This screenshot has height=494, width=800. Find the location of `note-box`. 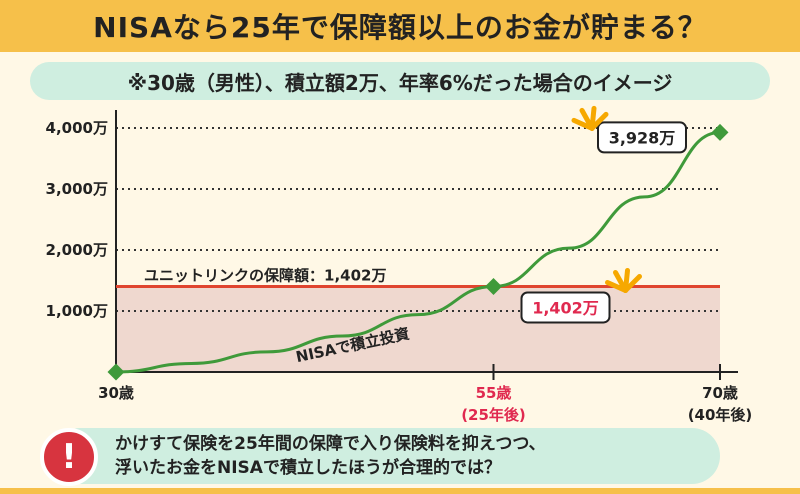

note-box is located at coordinates (386, 456).